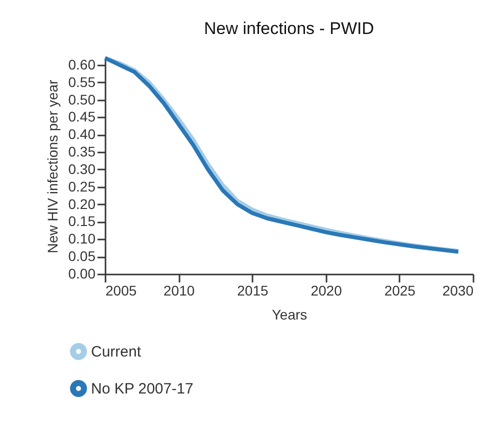 The width and height of the screenshot is (500, 431). What do you see at coordinates (82, 238) in the screenshot?
I see `y-tick-label: 0.10` at bounding box center [82, 238].